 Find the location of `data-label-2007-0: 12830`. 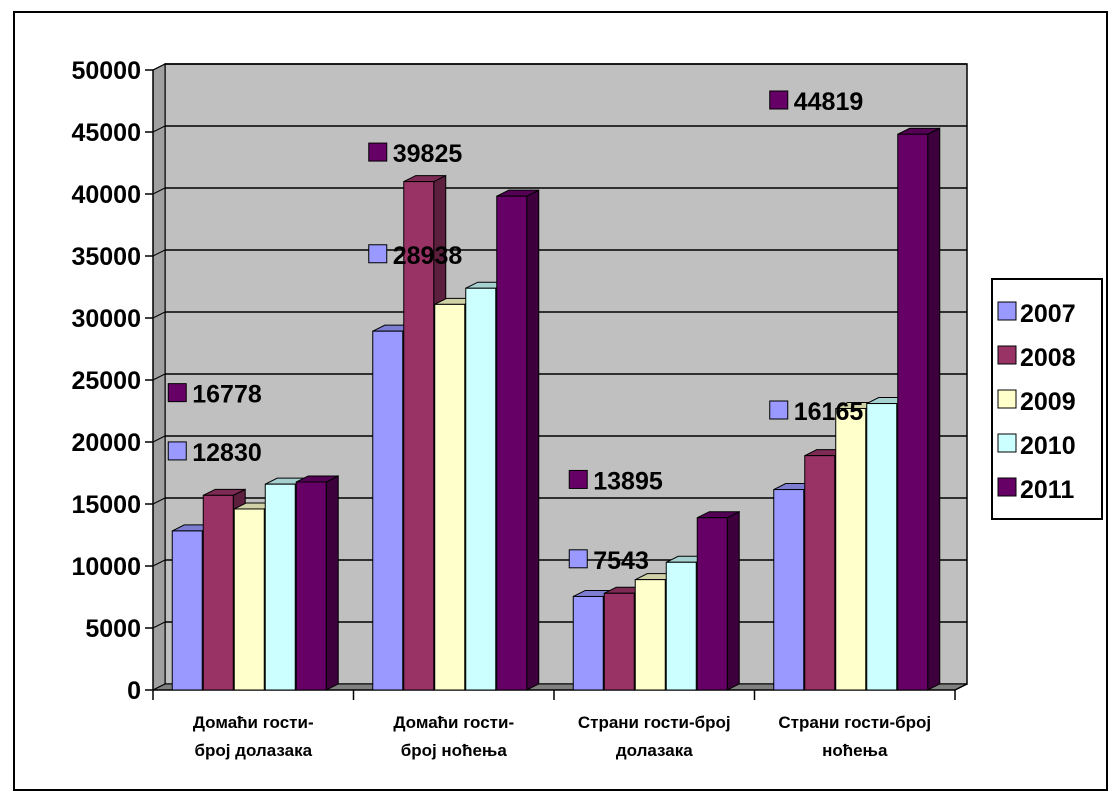

data-label-2007-0: 12830 is located at coordinates (214, 453).